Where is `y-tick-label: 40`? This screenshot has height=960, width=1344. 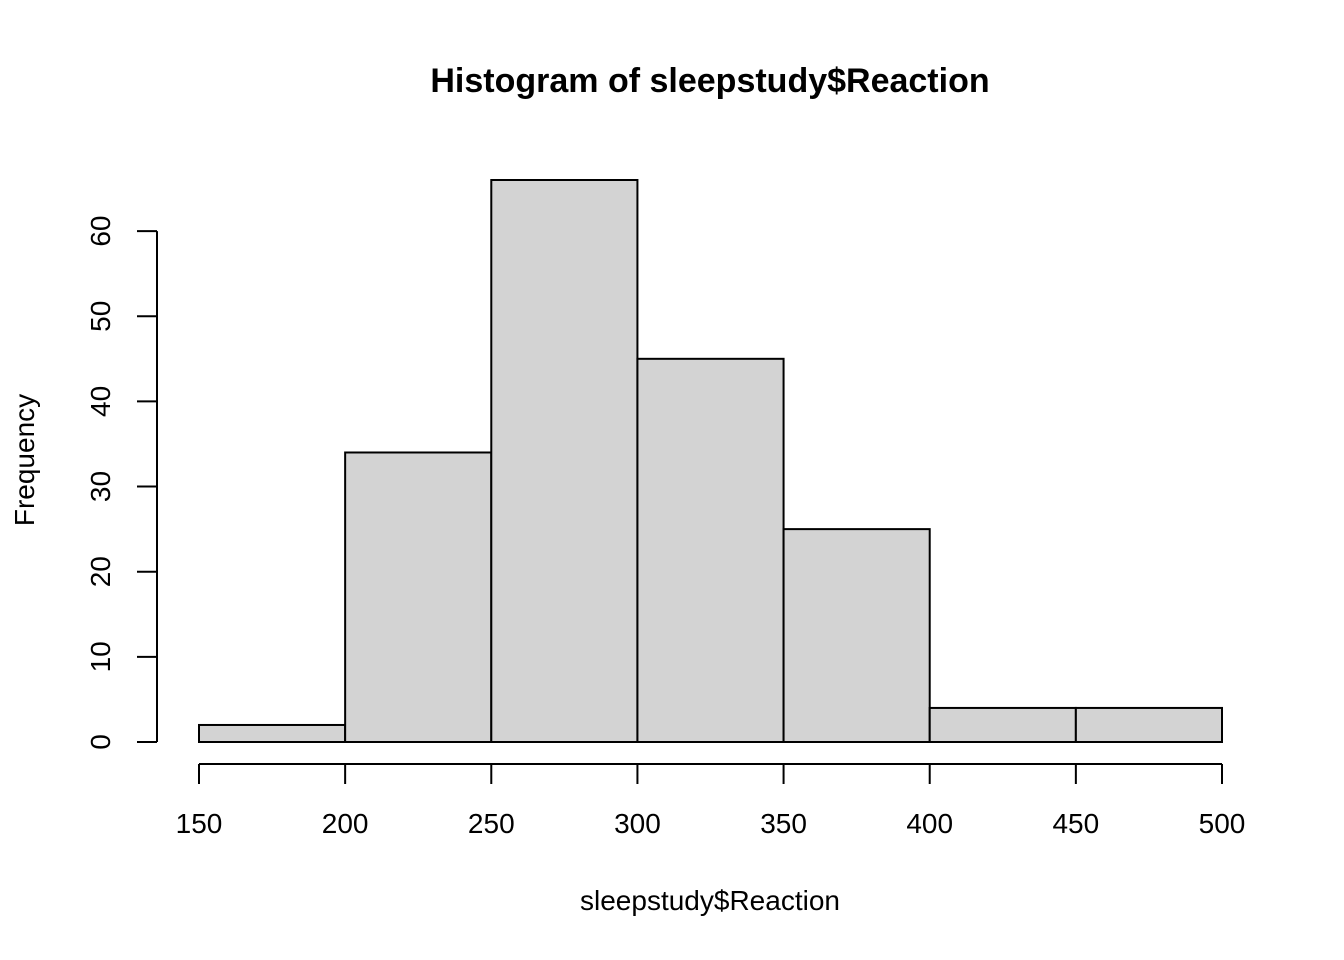 y-tick-label: 40 is located at coordinates (100, 401).